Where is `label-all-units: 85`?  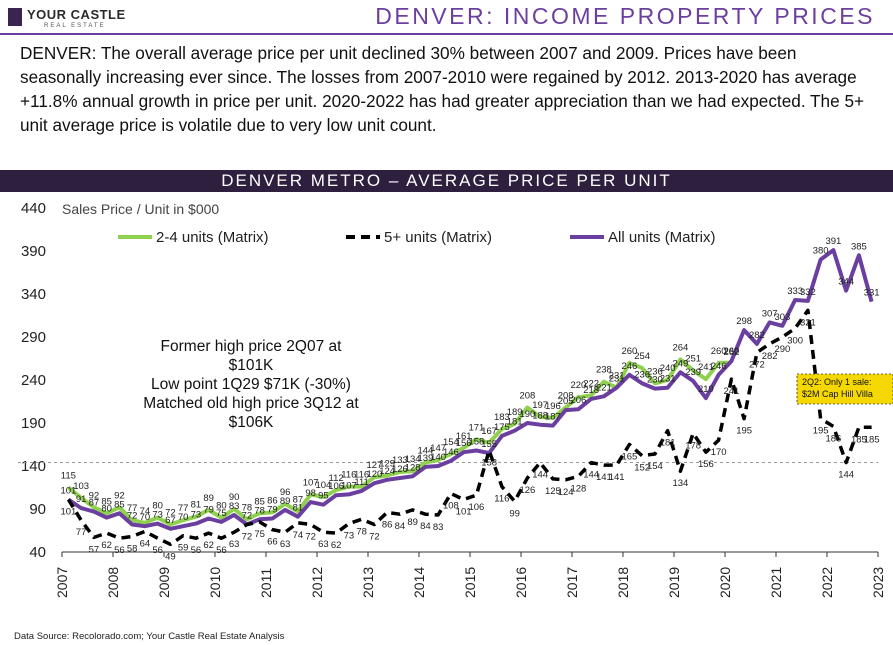
label-all-units: 85 is located at coordinates (119, 504).